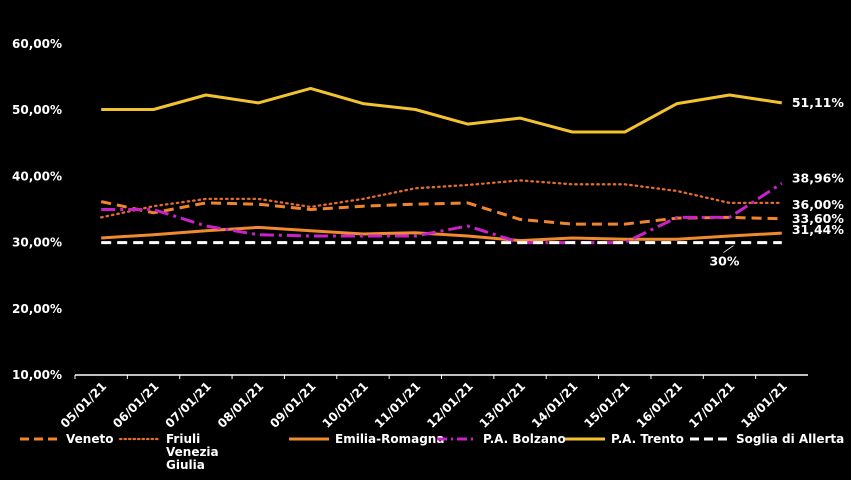 The image size is (851, 480). What do you see at coordinates (136, 404) in the screenshot?
I see `x-tick-label: 06/01/21` at bounding box center [136, 404].